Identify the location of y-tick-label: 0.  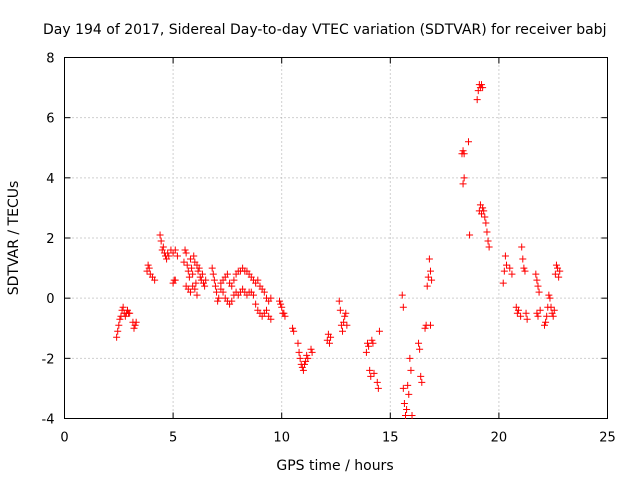
(50, 299).